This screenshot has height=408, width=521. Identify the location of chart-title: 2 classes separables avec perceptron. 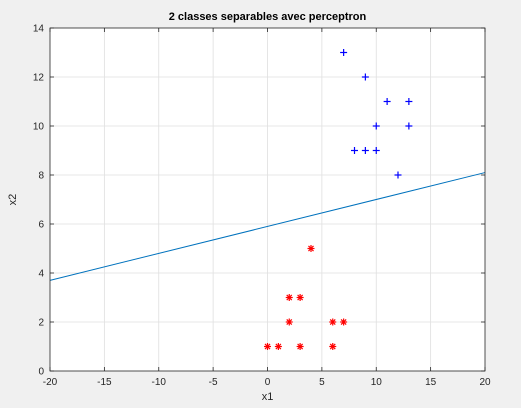
(268, 17).